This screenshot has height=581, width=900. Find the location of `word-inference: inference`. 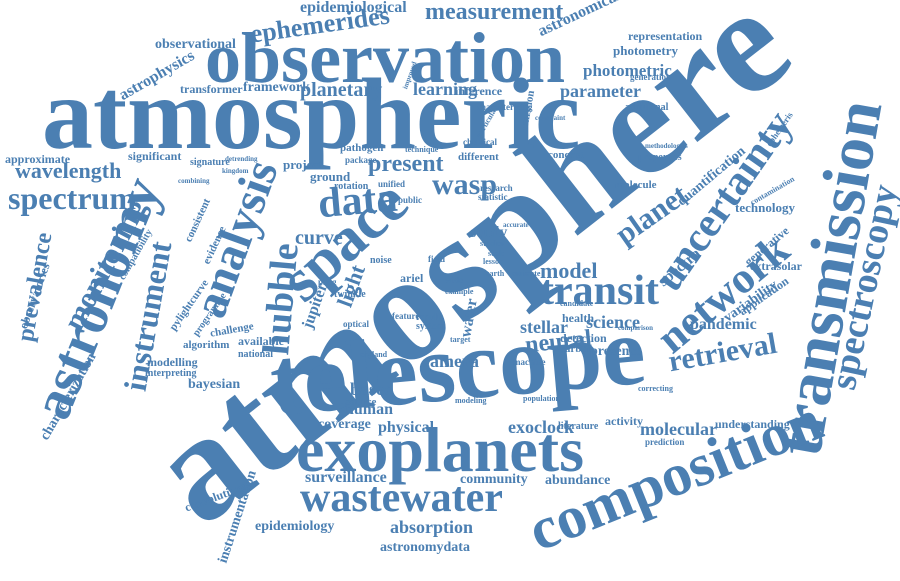

word-inference: inference is located at coordinates (479, 91).